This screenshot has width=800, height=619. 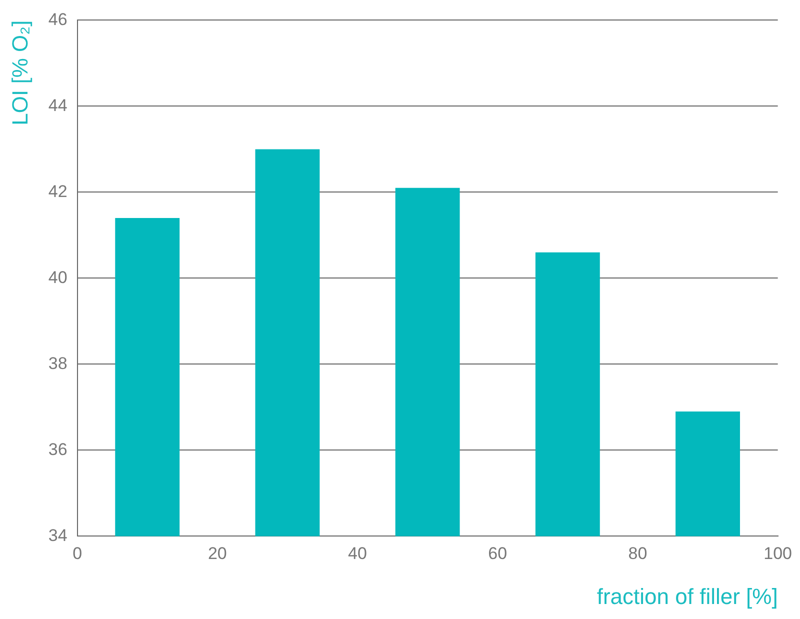 What do you see at coordinates (638, 554) in the screenshot?
I see `x-tick-label: 80` at bounding box center [638, 554].